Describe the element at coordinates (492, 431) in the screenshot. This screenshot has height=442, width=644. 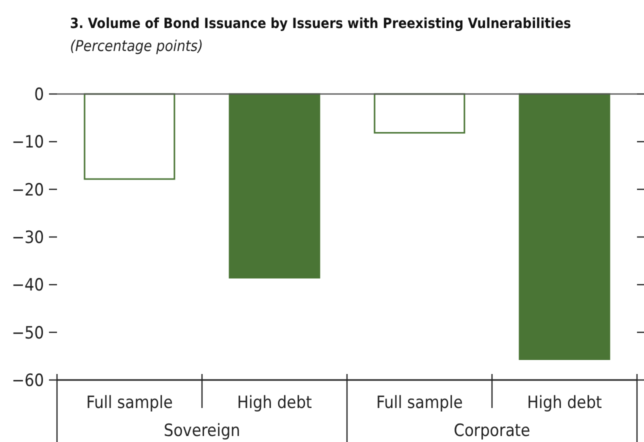
I see `text: Corporate` at that location.